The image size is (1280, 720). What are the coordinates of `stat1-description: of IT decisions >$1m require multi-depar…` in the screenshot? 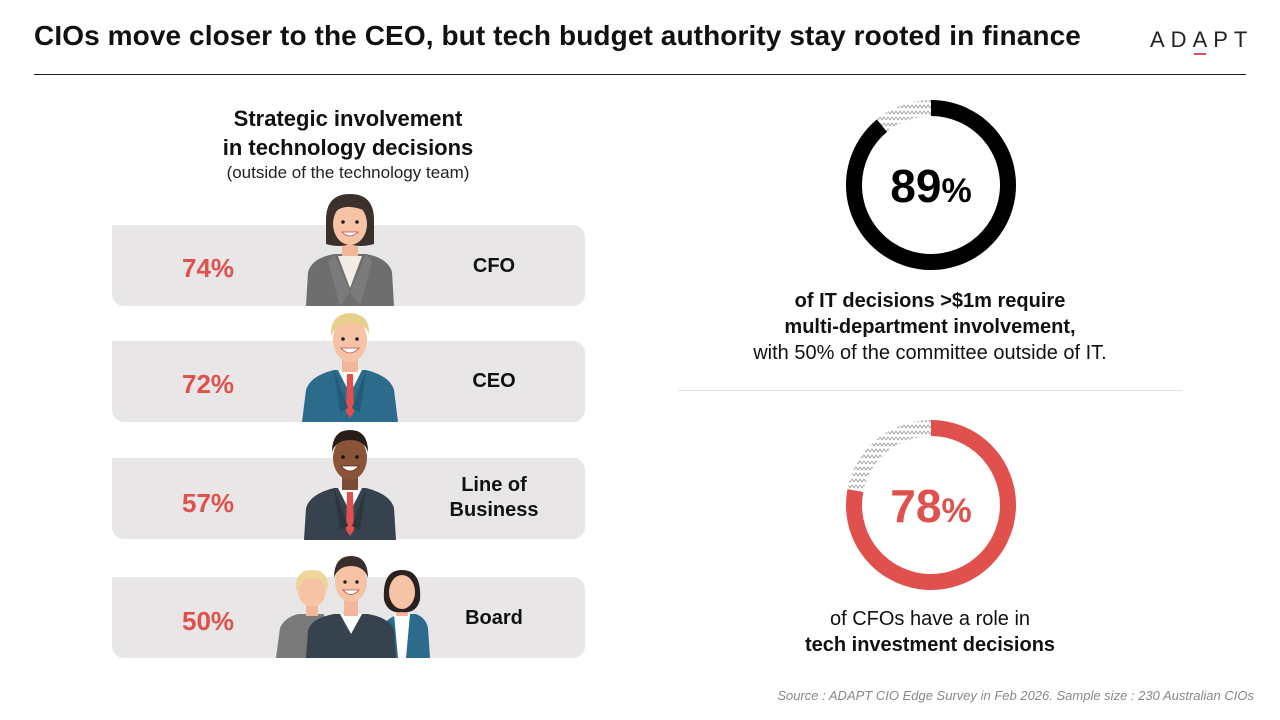 It's located at (930, 327).